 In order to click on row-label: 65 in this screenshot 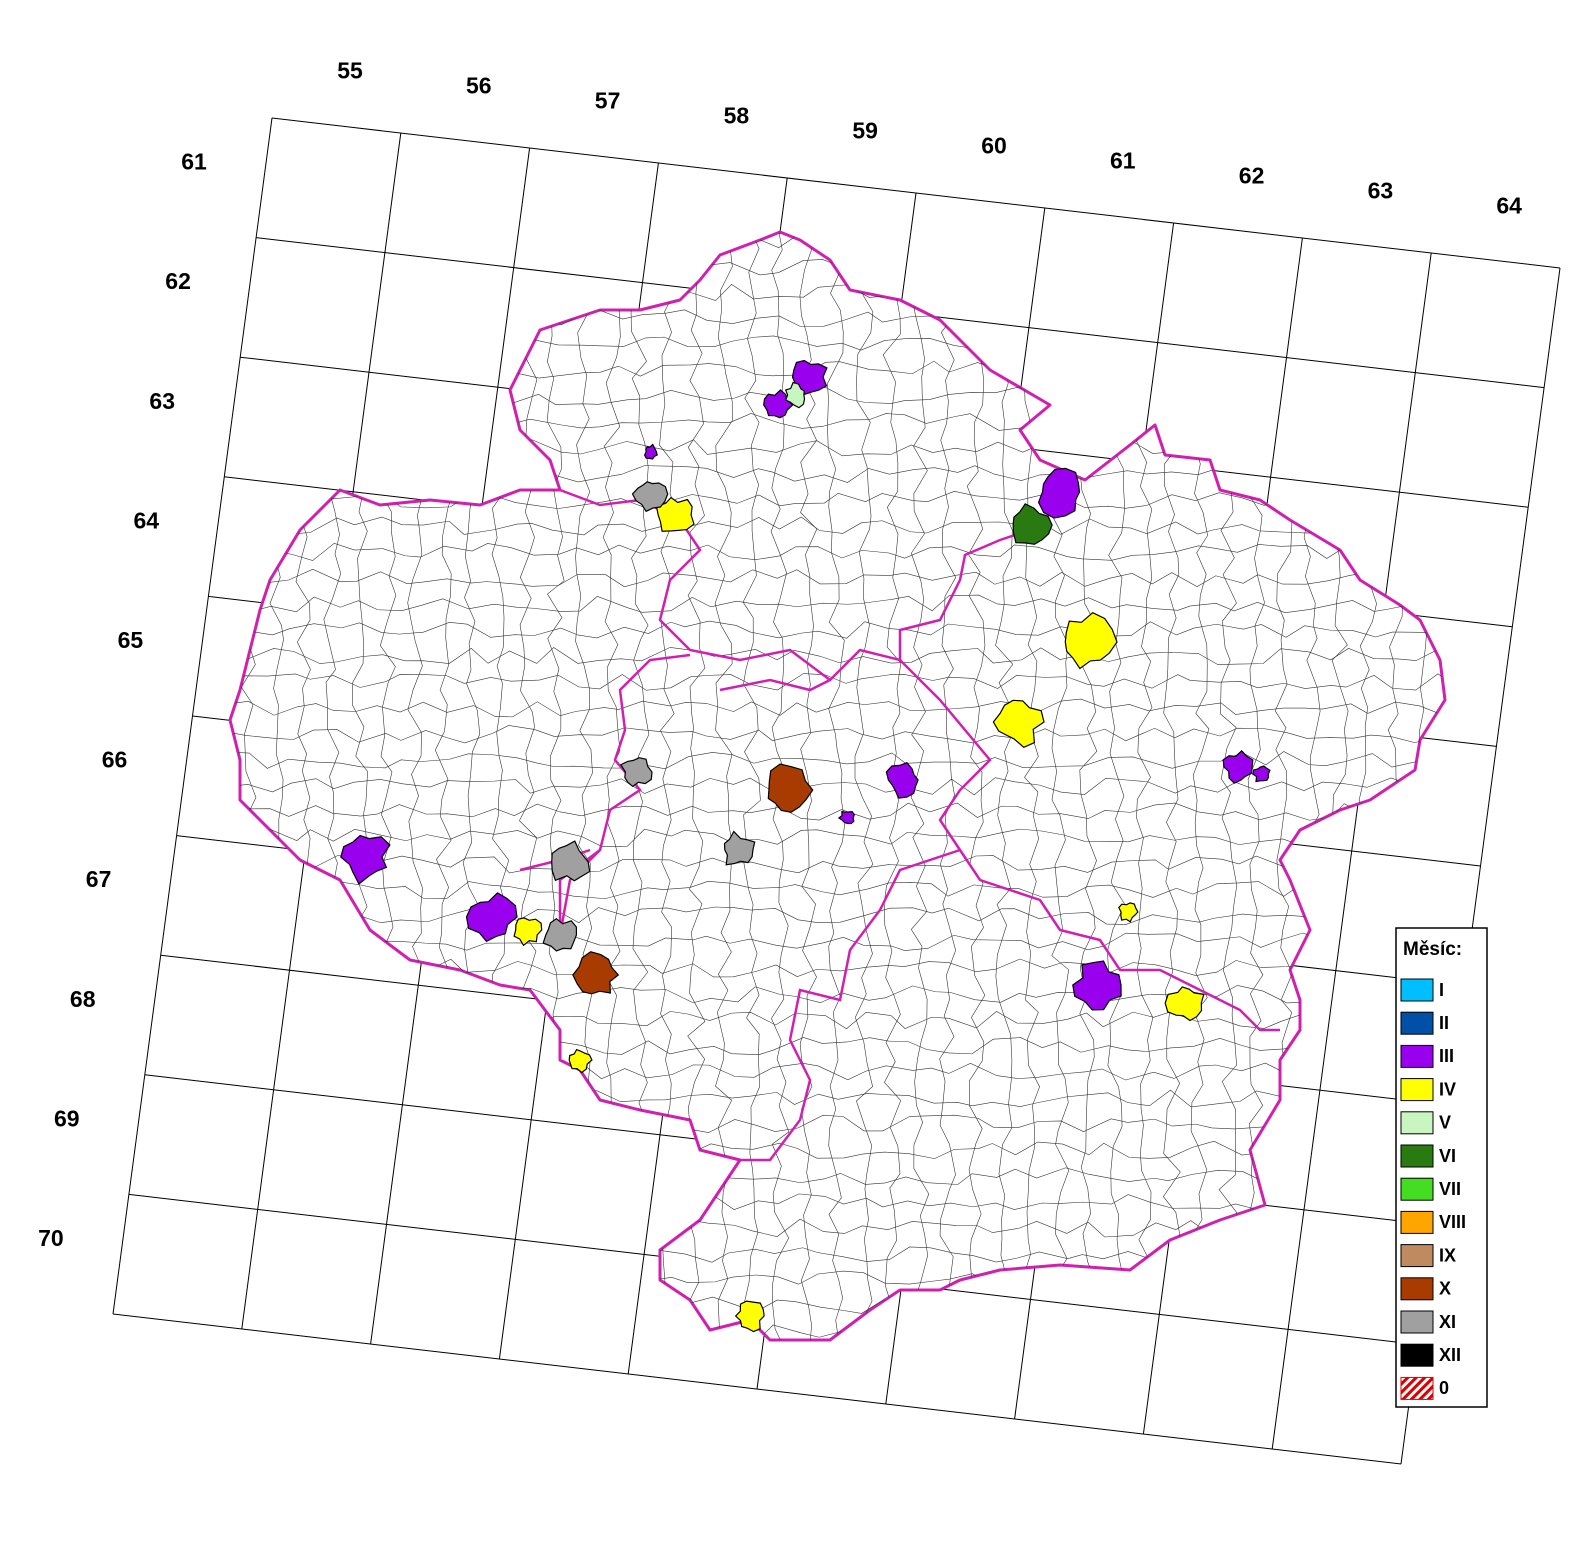, I will do `click(131, 640)`.